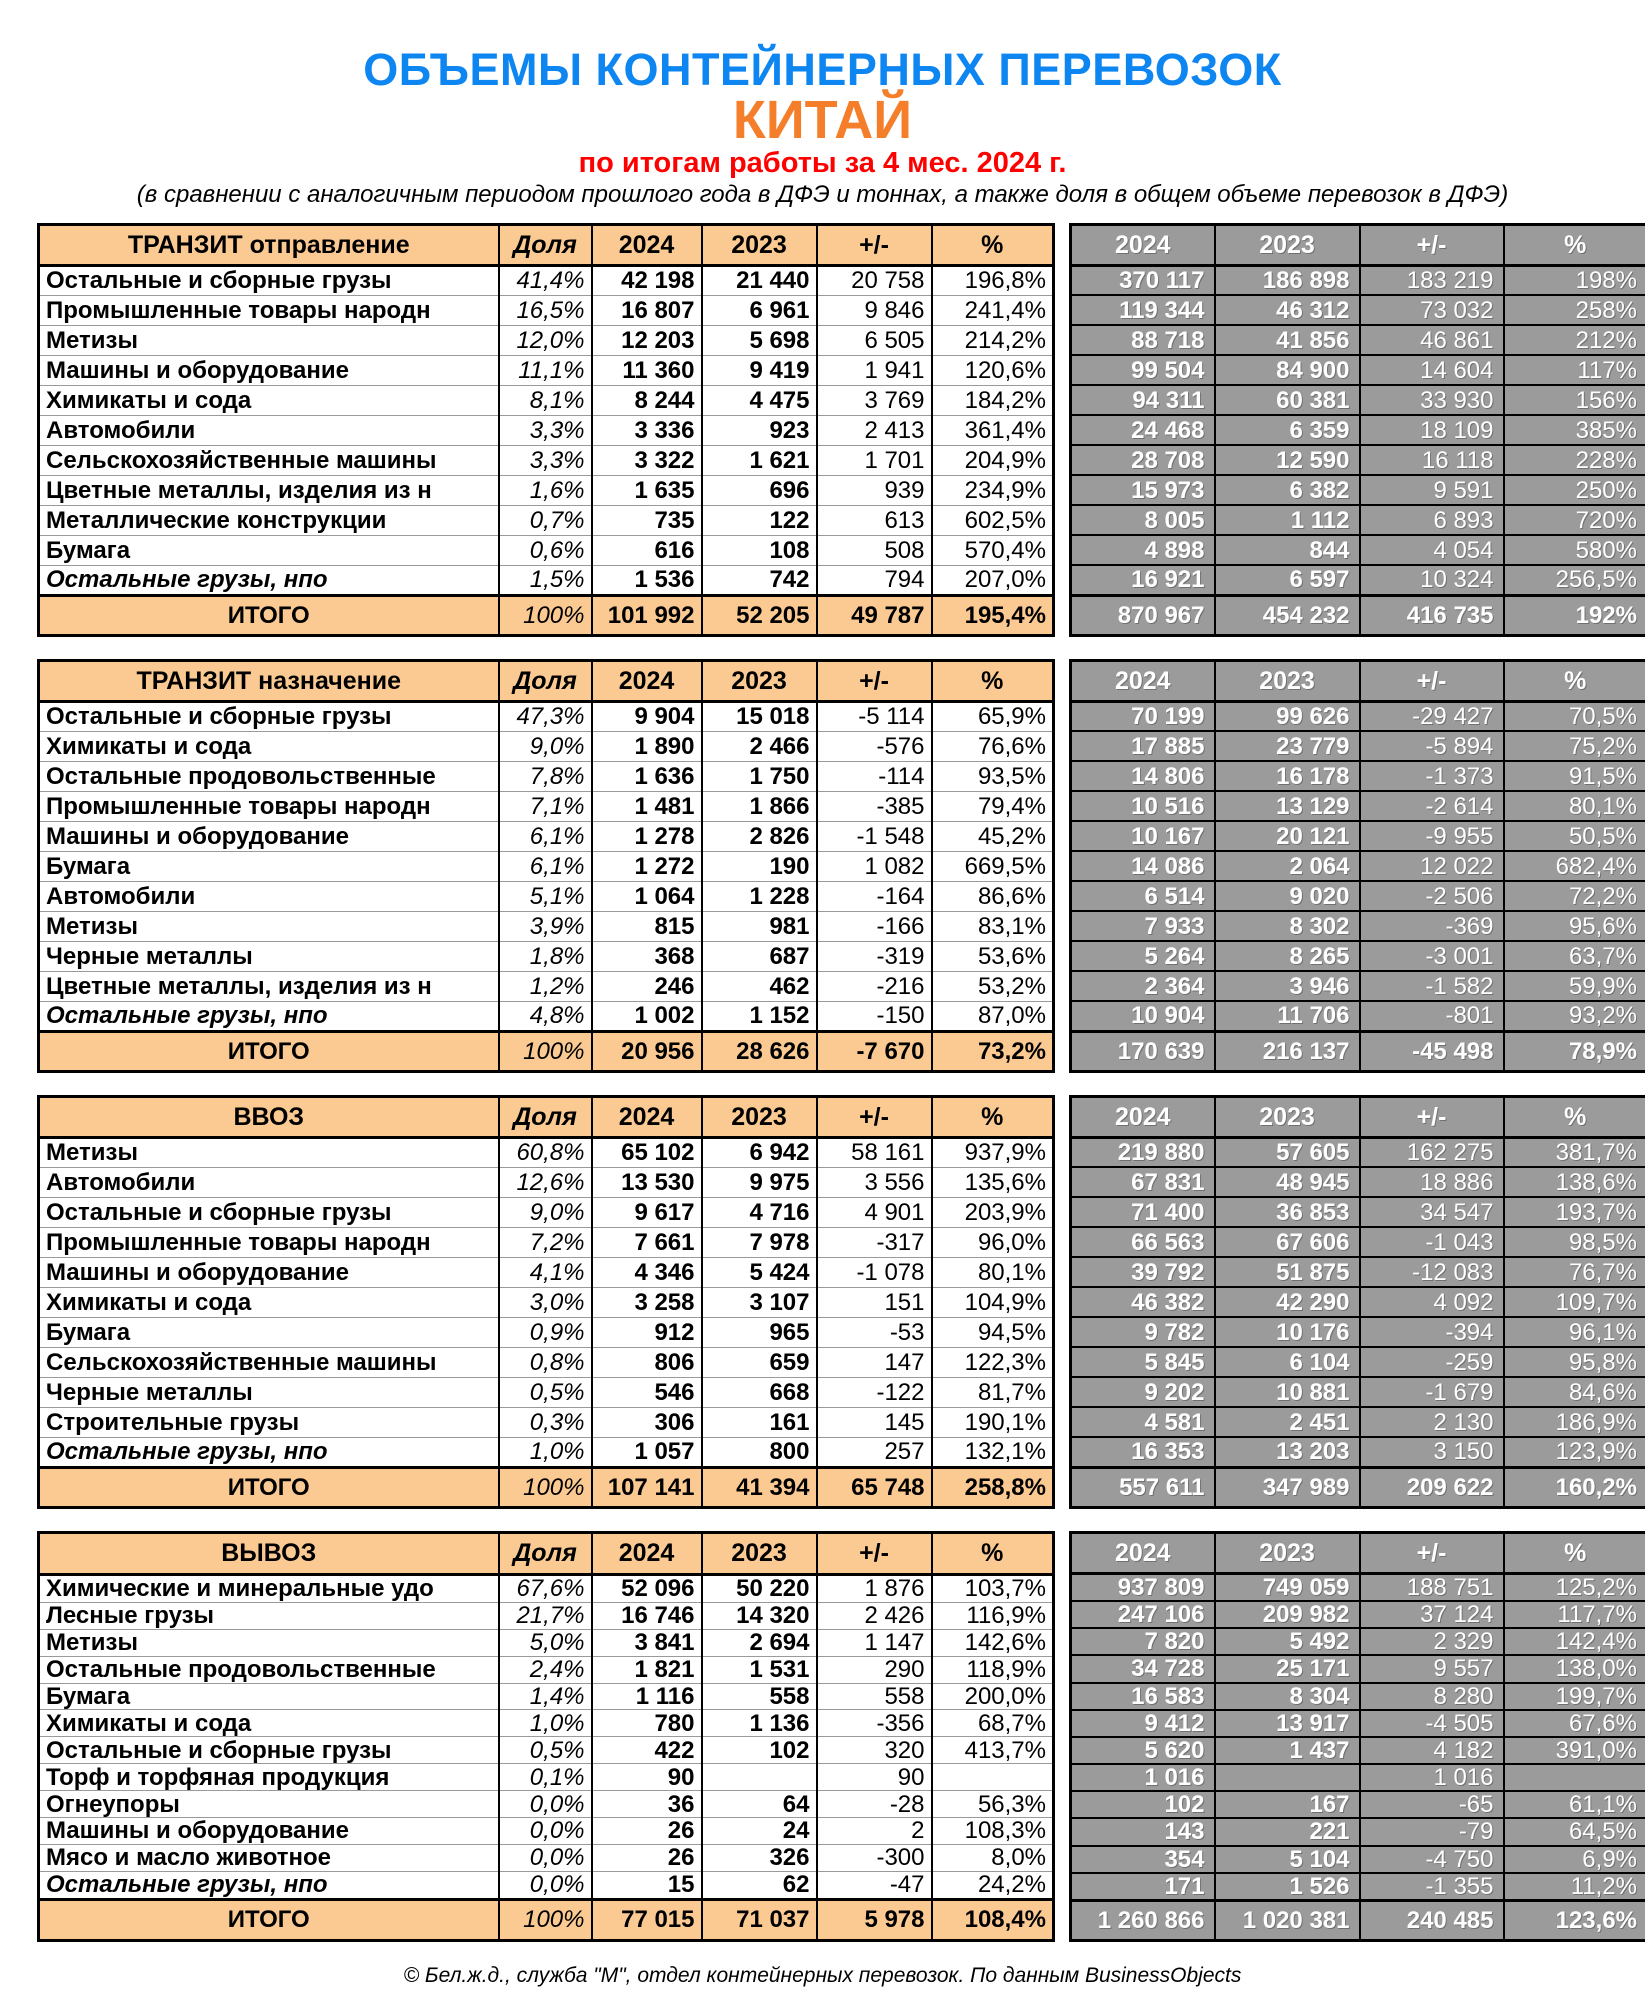 Image resolution: width=1645 pixels, height=2008 pixels. Describe the element at coordinates (545, 1804) in the screenshot. I see `cell-share: 0,0%` at that location.